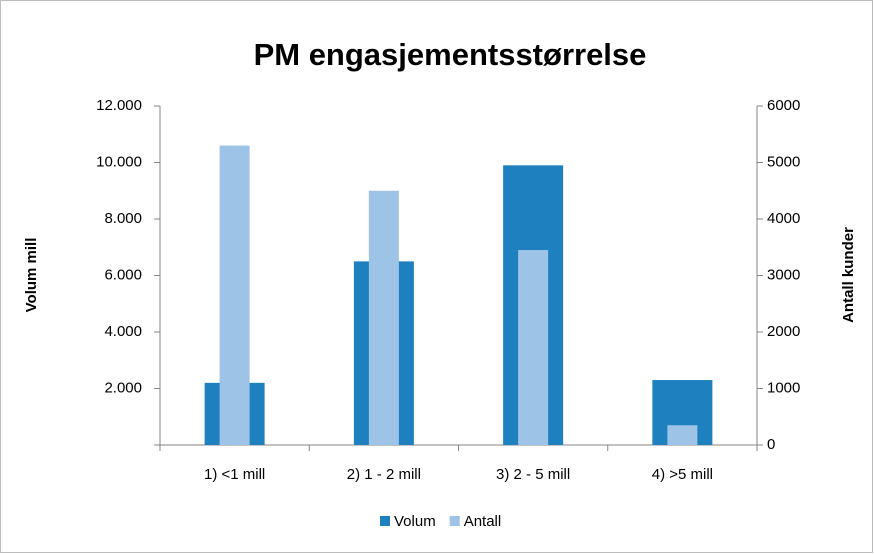  Describe the element at coordinates (450, 54) in the screenshot. I see `chart-title: PM engasjementsstørrelse` at that location.